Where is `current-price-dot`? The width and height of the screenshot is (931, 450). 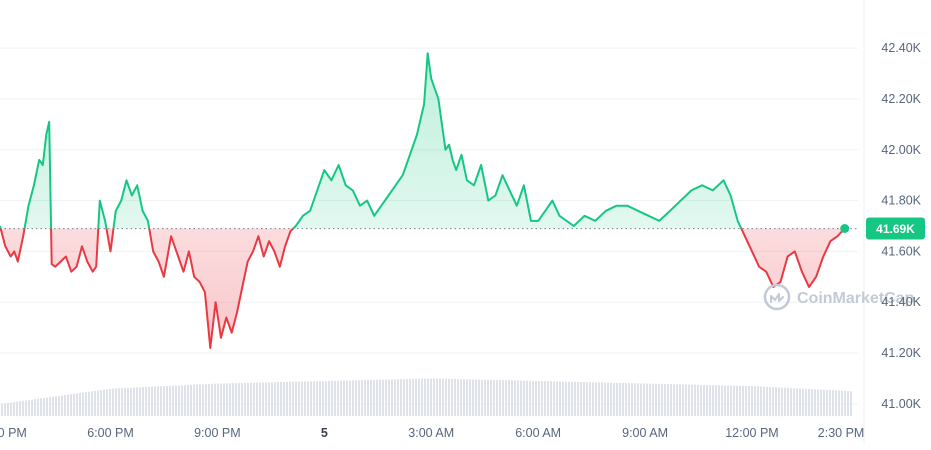
current-price-dot is located at coordinates (845, 228).